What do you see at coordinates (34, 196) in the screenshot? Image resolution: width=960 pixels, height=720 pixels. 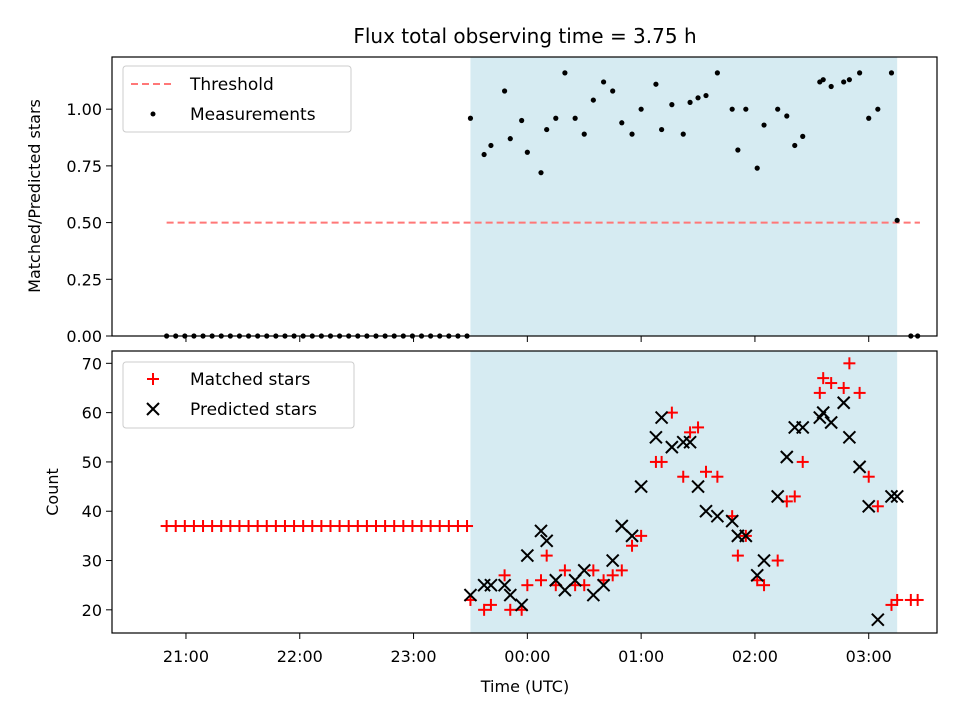 I see `top-y-axis-label: Matched/Predicted stars` at bounding box center [34, 196].